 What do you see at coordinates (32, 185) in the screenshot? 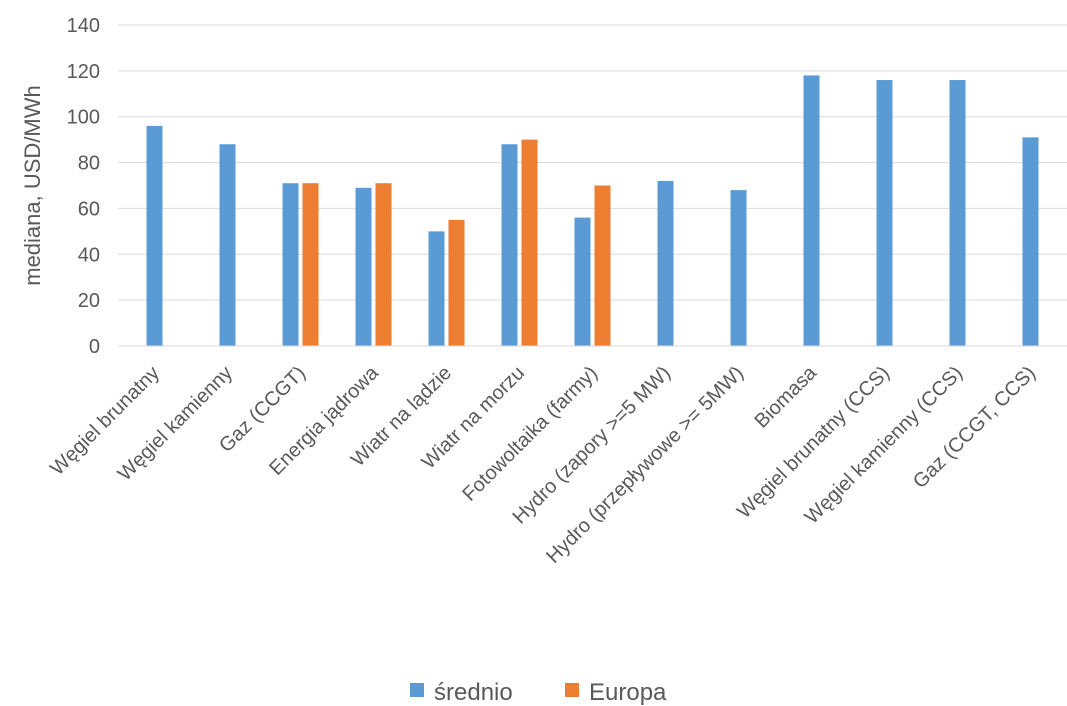
I see `y-axis-label: mediana, USD/MWh` at bounding box center [32, 185].